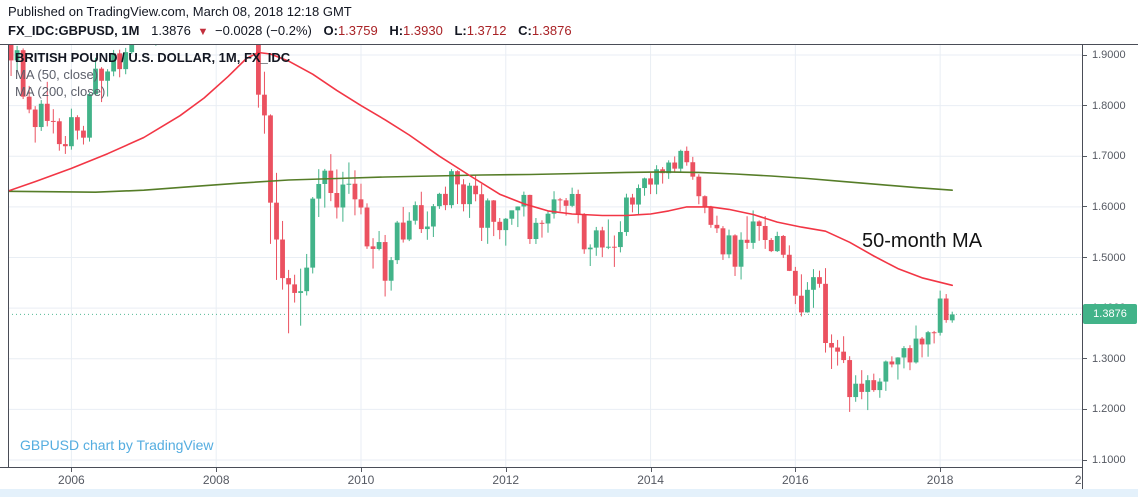 This screenshot has height=497, width=1138. Describe the element at coordinates (1109, 55) in the screenshot. I see `price-tick-label: 1.9000` at that location.